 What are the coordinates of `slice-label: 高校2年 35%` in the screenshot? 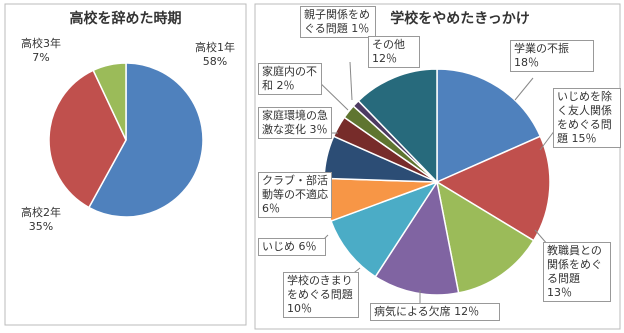 It's located at (41, 220).